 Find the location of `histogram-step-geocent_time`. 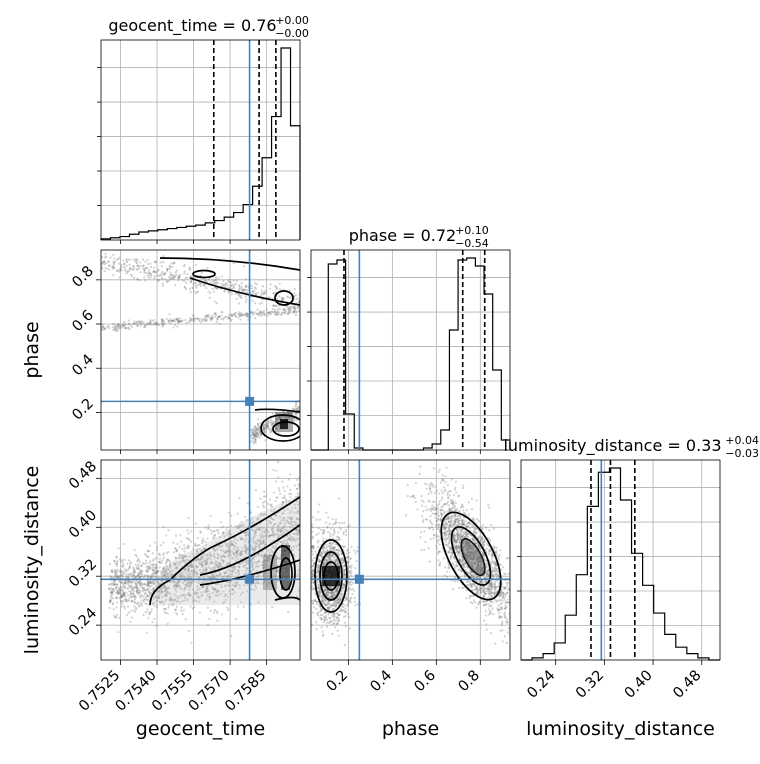

histogram-step-geocent_time is located at coordinates (200, 144).